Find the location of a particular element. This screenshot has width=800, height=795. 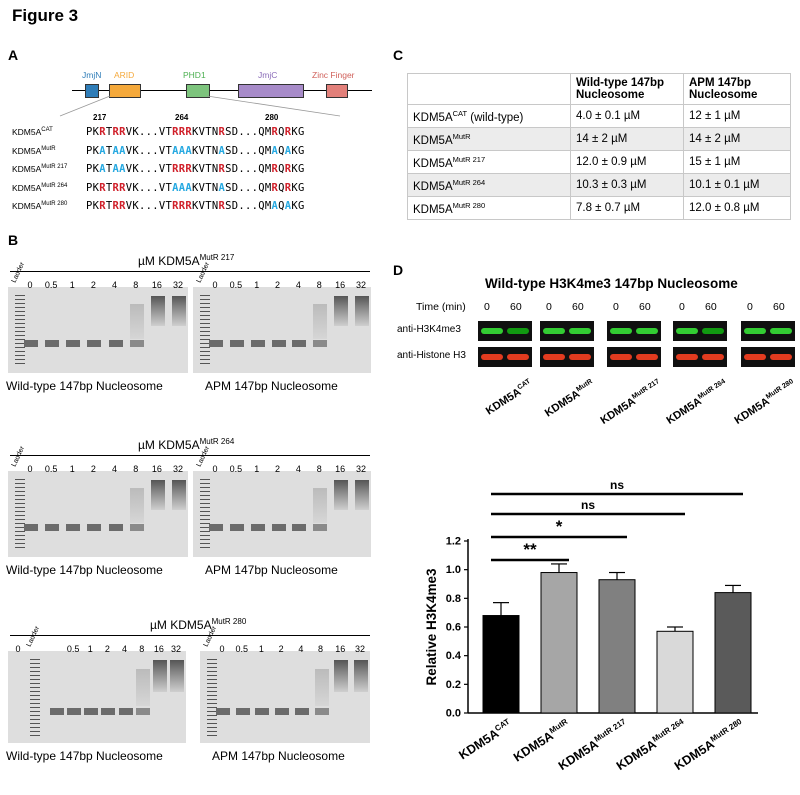

sequence: PKRTRRVK...VTAAAKVTNASD...QMRQRKG is located at coordinates (195, 188).